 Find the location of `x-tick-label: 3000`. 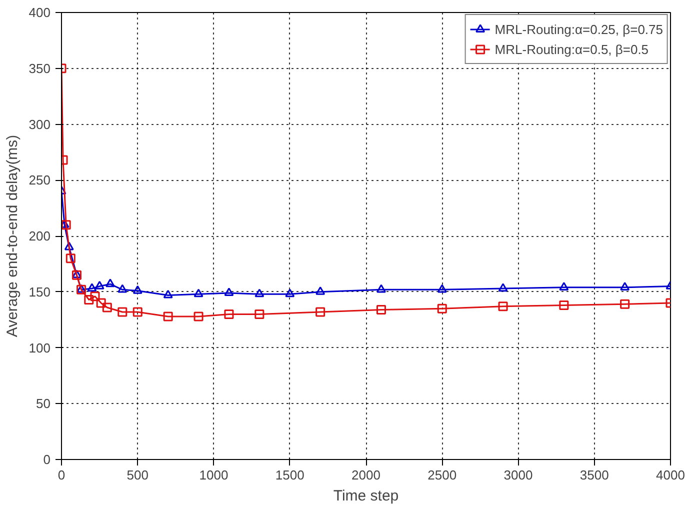

x-tick-label: 3000 is located at coordinates (518, 475).